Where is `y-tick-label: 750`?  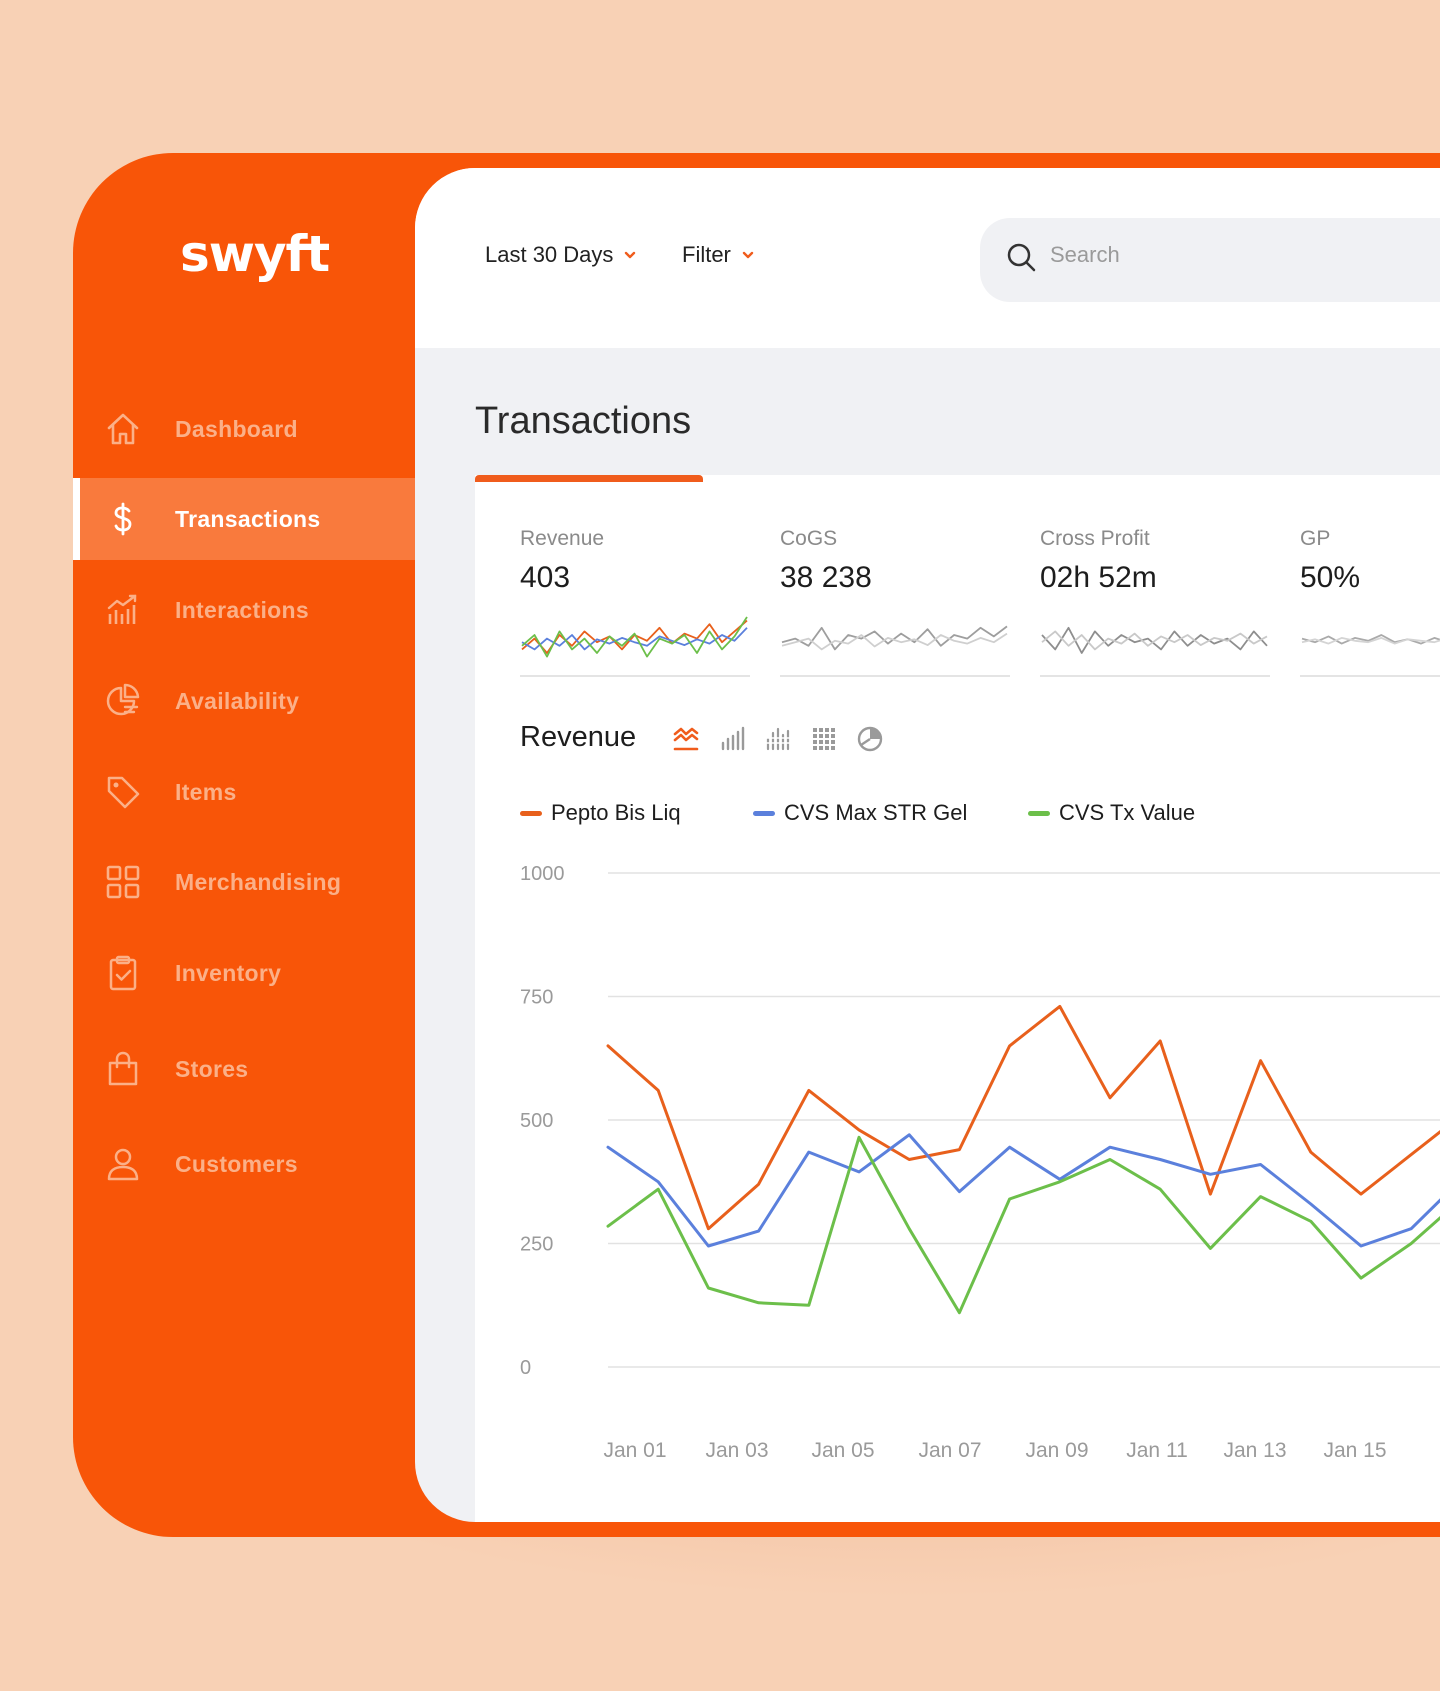 y-tick-label: 750 is located at coordinates (536, 998).